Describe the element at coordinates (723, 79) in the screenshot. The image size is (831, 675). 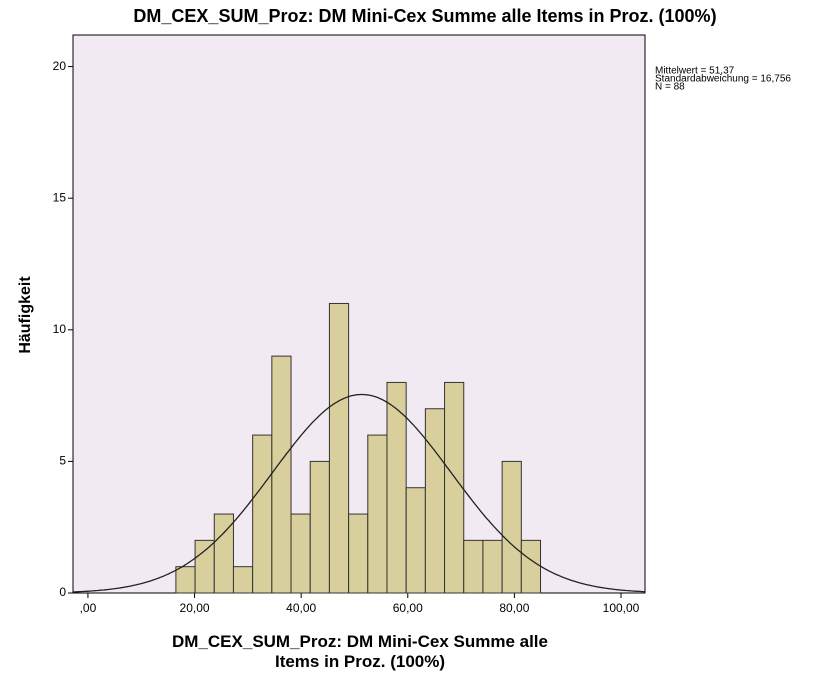
I see `stat-label: Standardabweichung = 16,756` at that location.